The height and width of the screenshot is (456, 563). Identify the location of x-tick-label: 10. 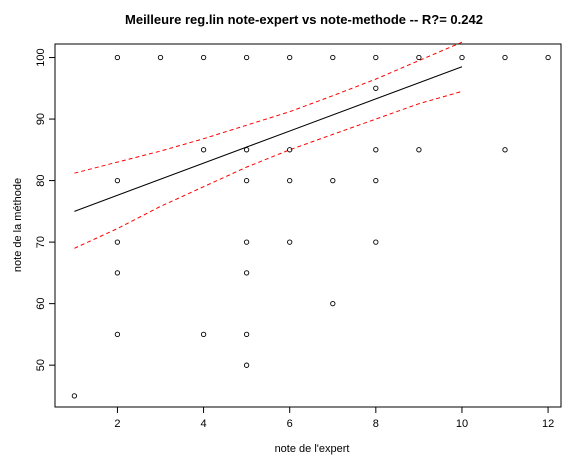
(462, 424).